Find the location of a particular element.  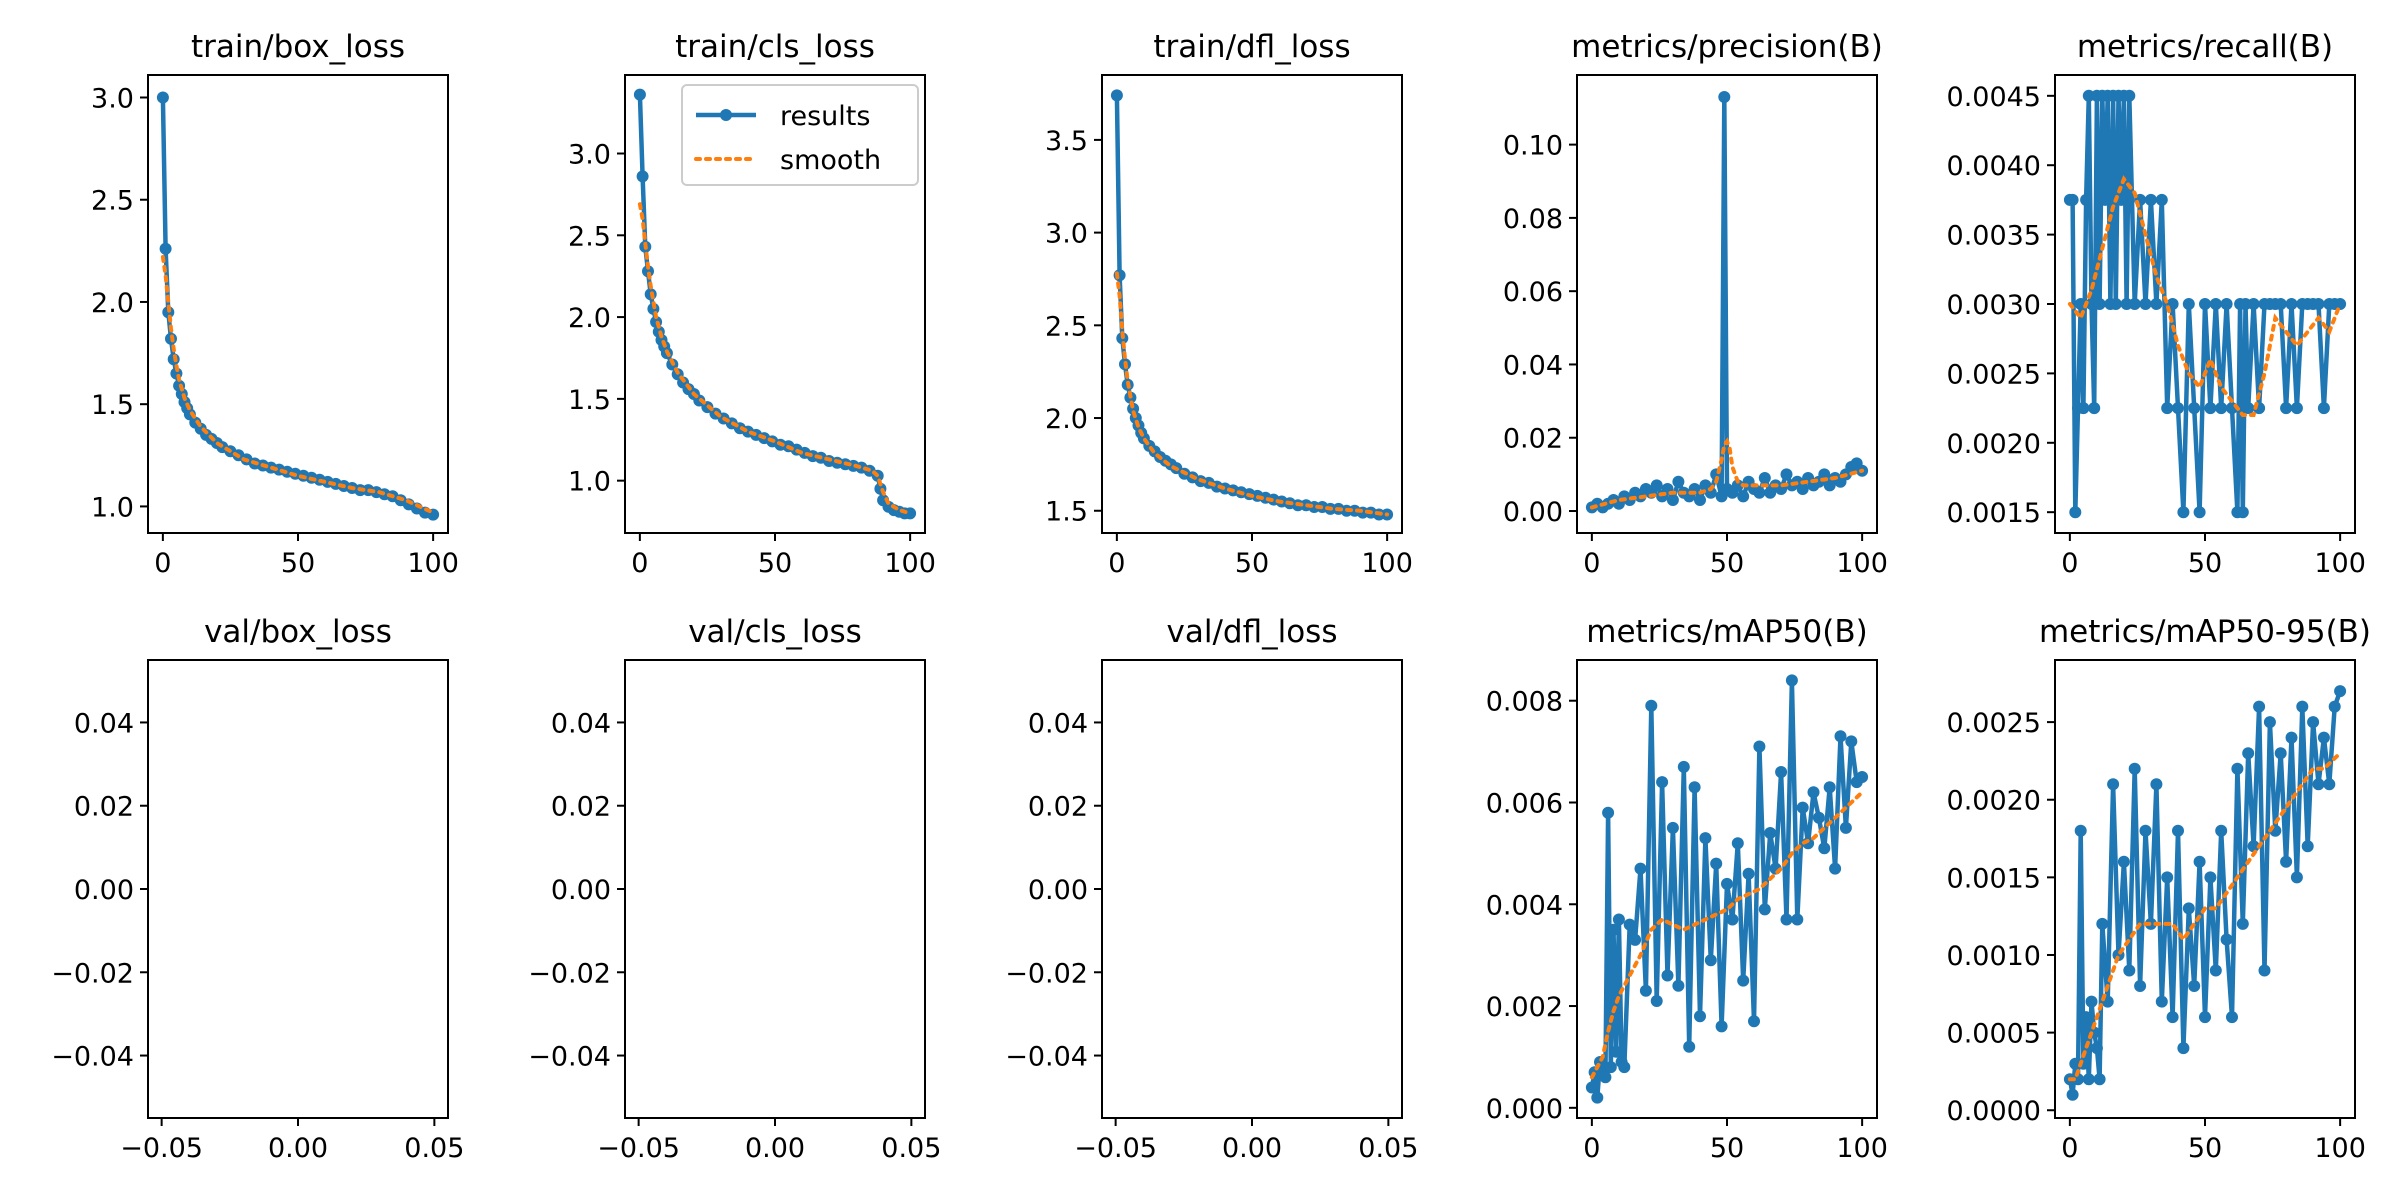

panel-title: val/dfl_loss is located at coordinates (1252, 632).